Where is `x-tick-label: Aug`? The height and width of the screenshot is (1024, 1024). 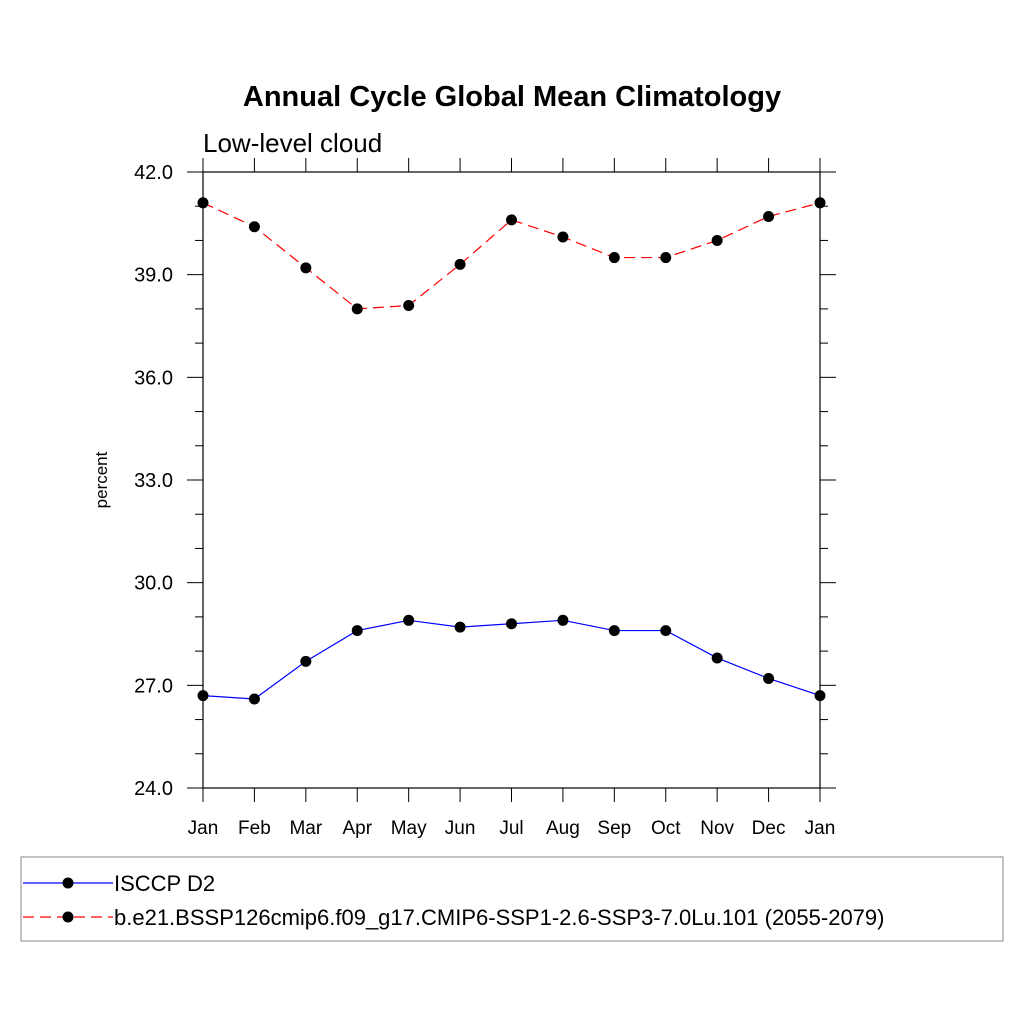 x-tick-label: Aug is located at coordinates (563, 828).